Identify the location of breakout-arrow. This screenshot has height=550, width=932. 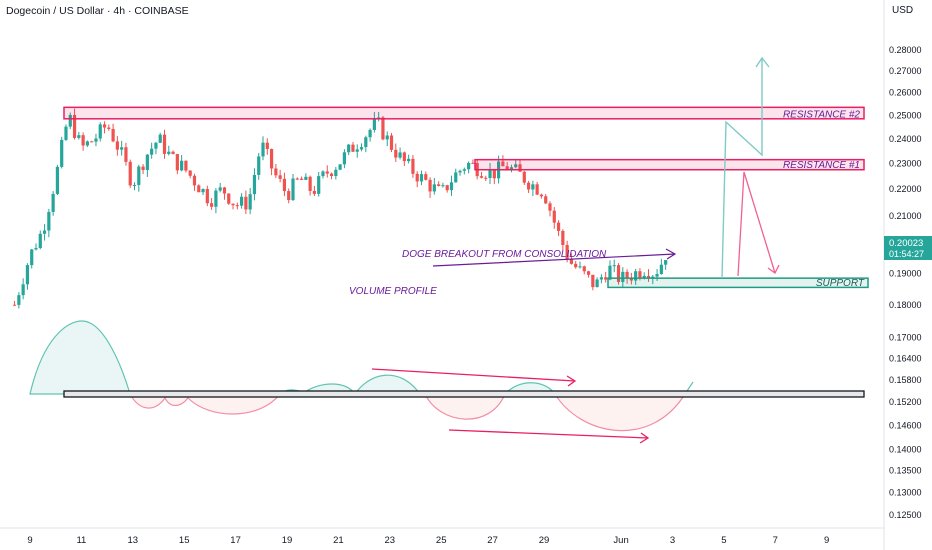
(554, 257).